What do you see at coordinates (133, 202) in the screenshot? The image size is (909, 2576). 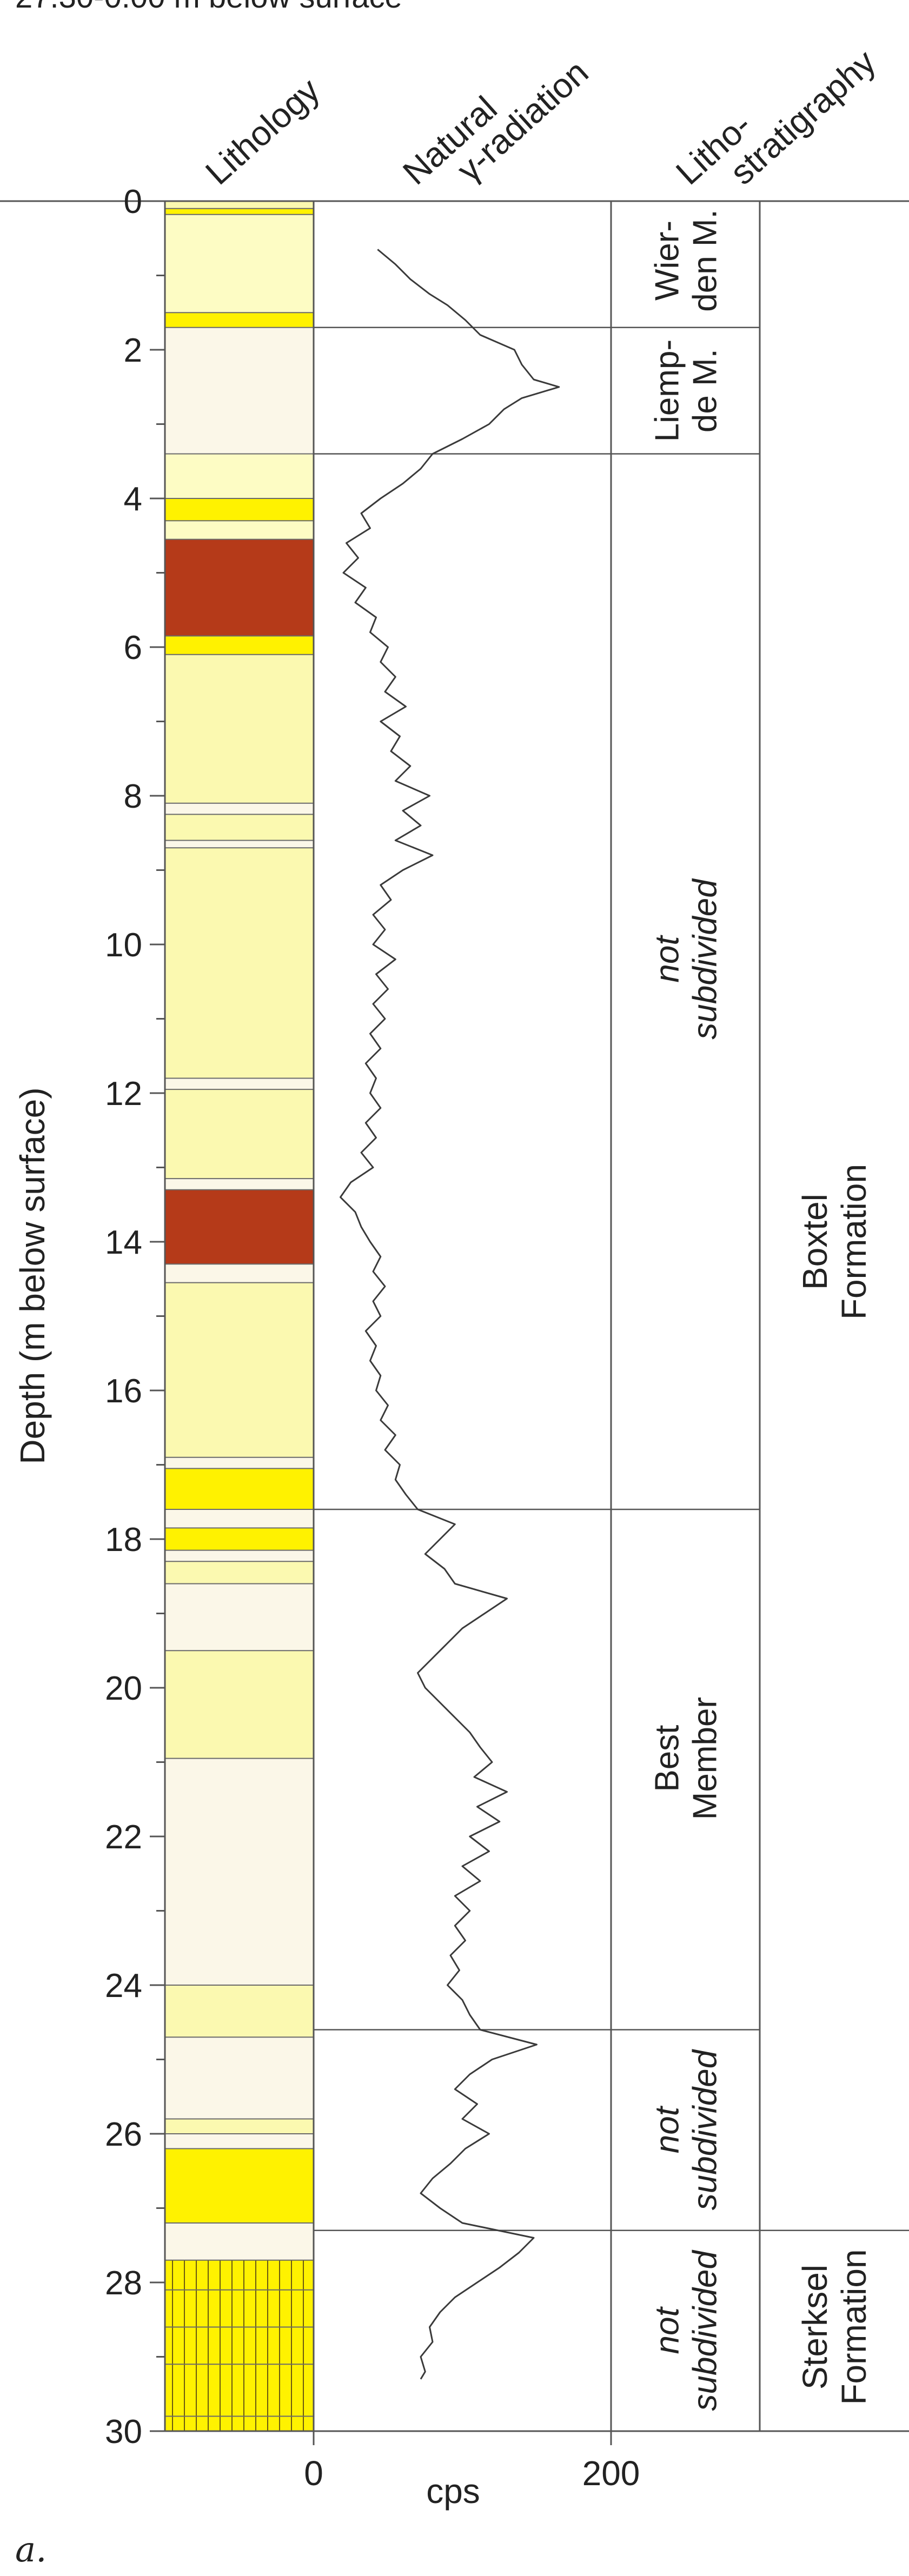 I see `y-tick-label: 0` at bounding box center [133, 202].